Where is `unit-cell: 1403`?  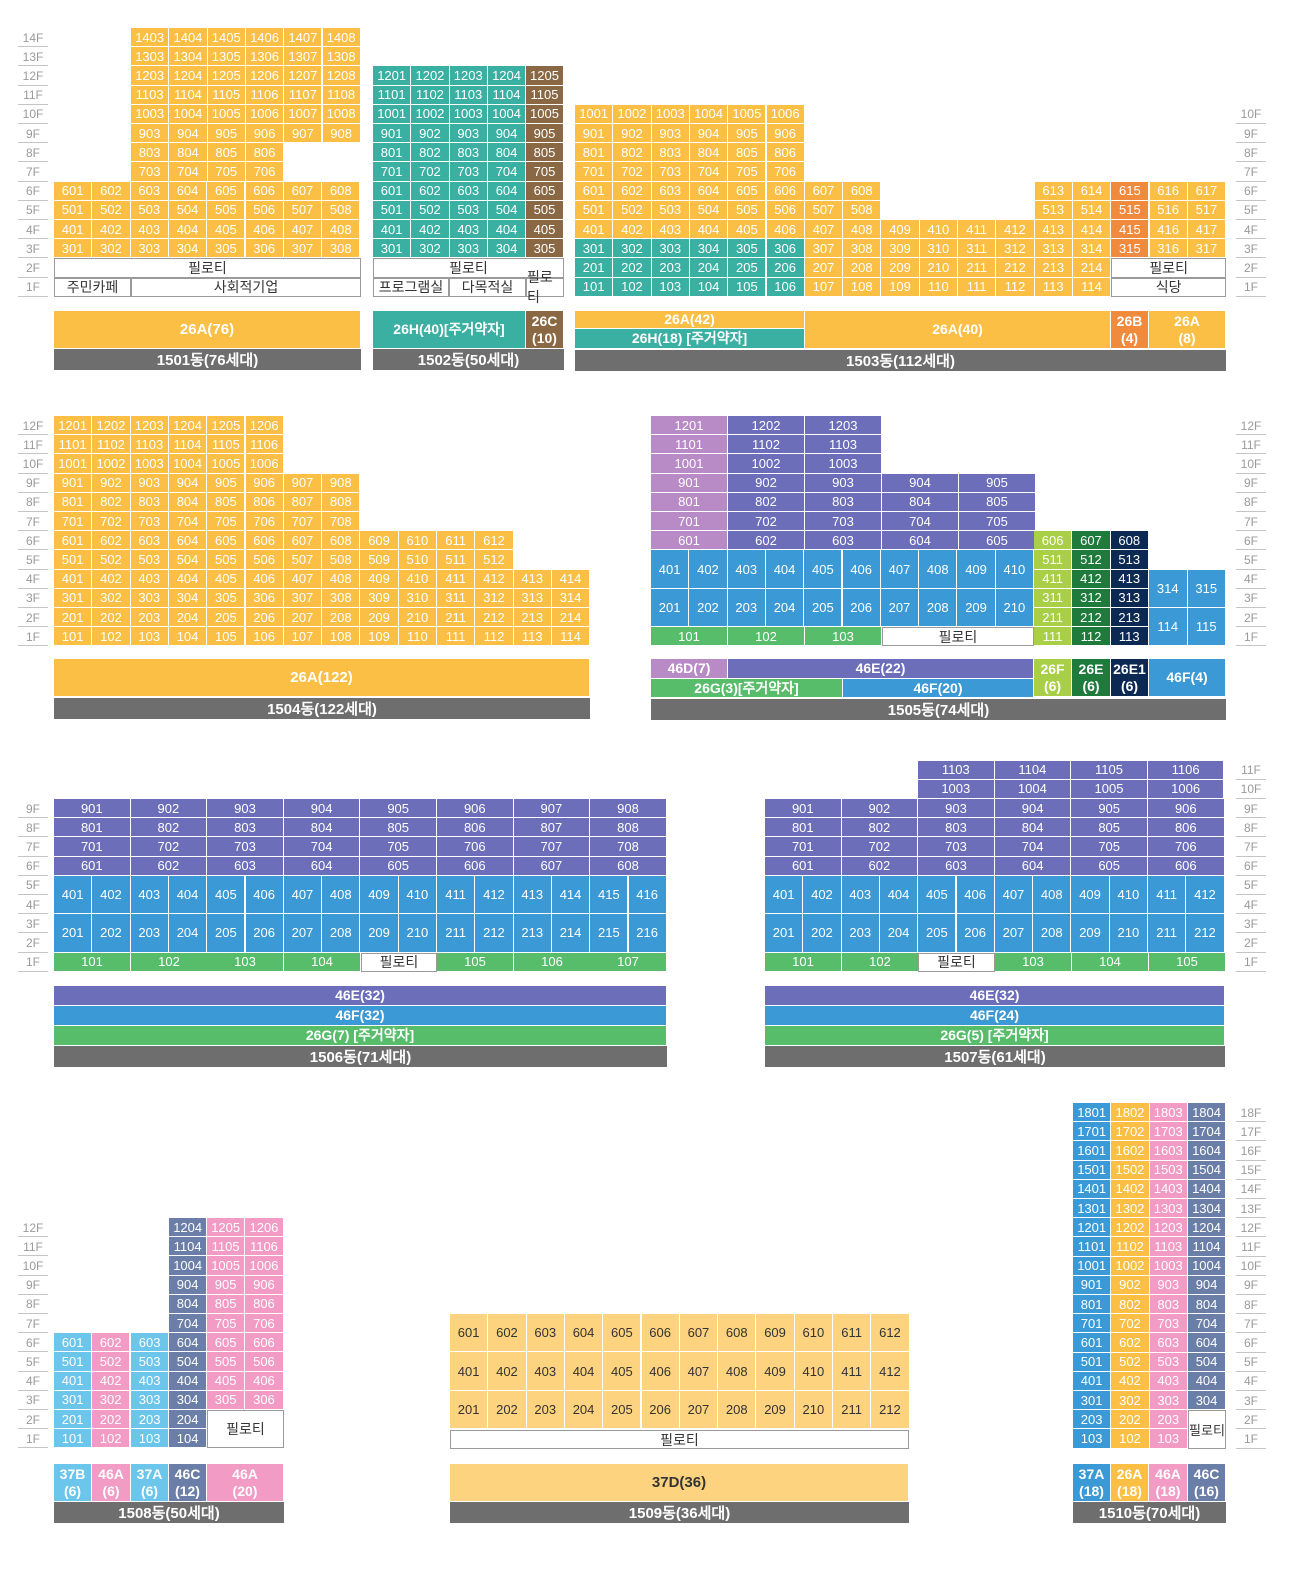 unit-cell: 1403 is located at coordinates (1168, 1189).